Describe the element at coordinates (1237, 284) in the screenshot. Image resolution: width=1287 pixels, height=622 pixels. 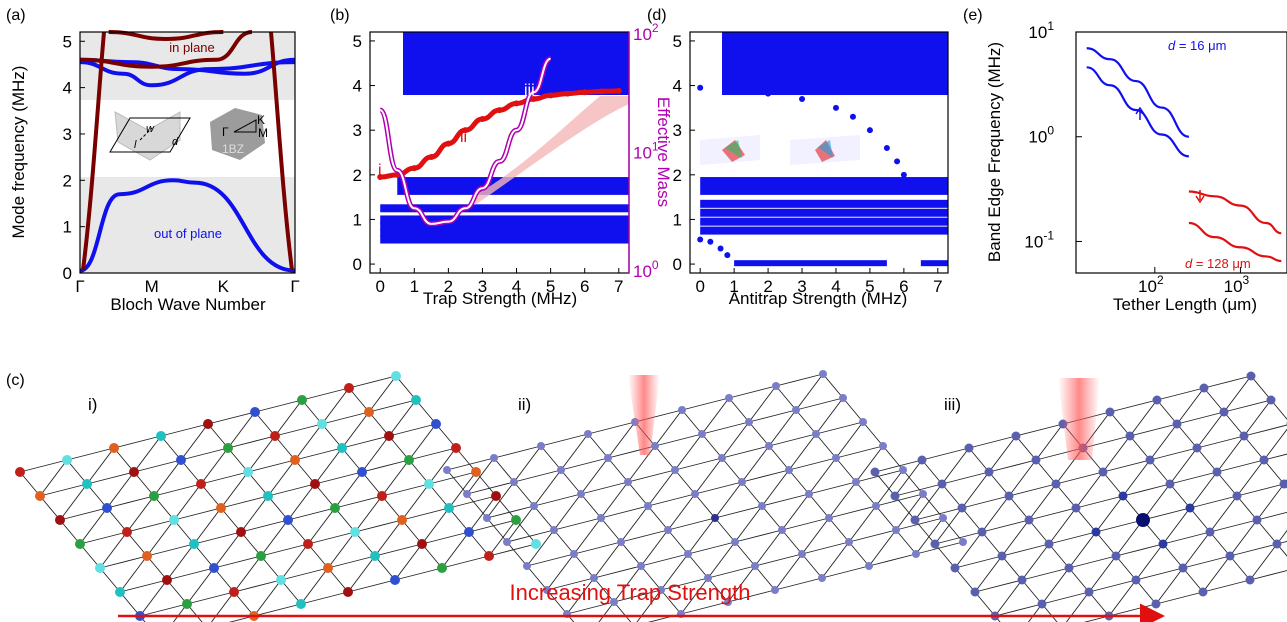
I see `panel-e-xtick-label-1: 103` at that location.